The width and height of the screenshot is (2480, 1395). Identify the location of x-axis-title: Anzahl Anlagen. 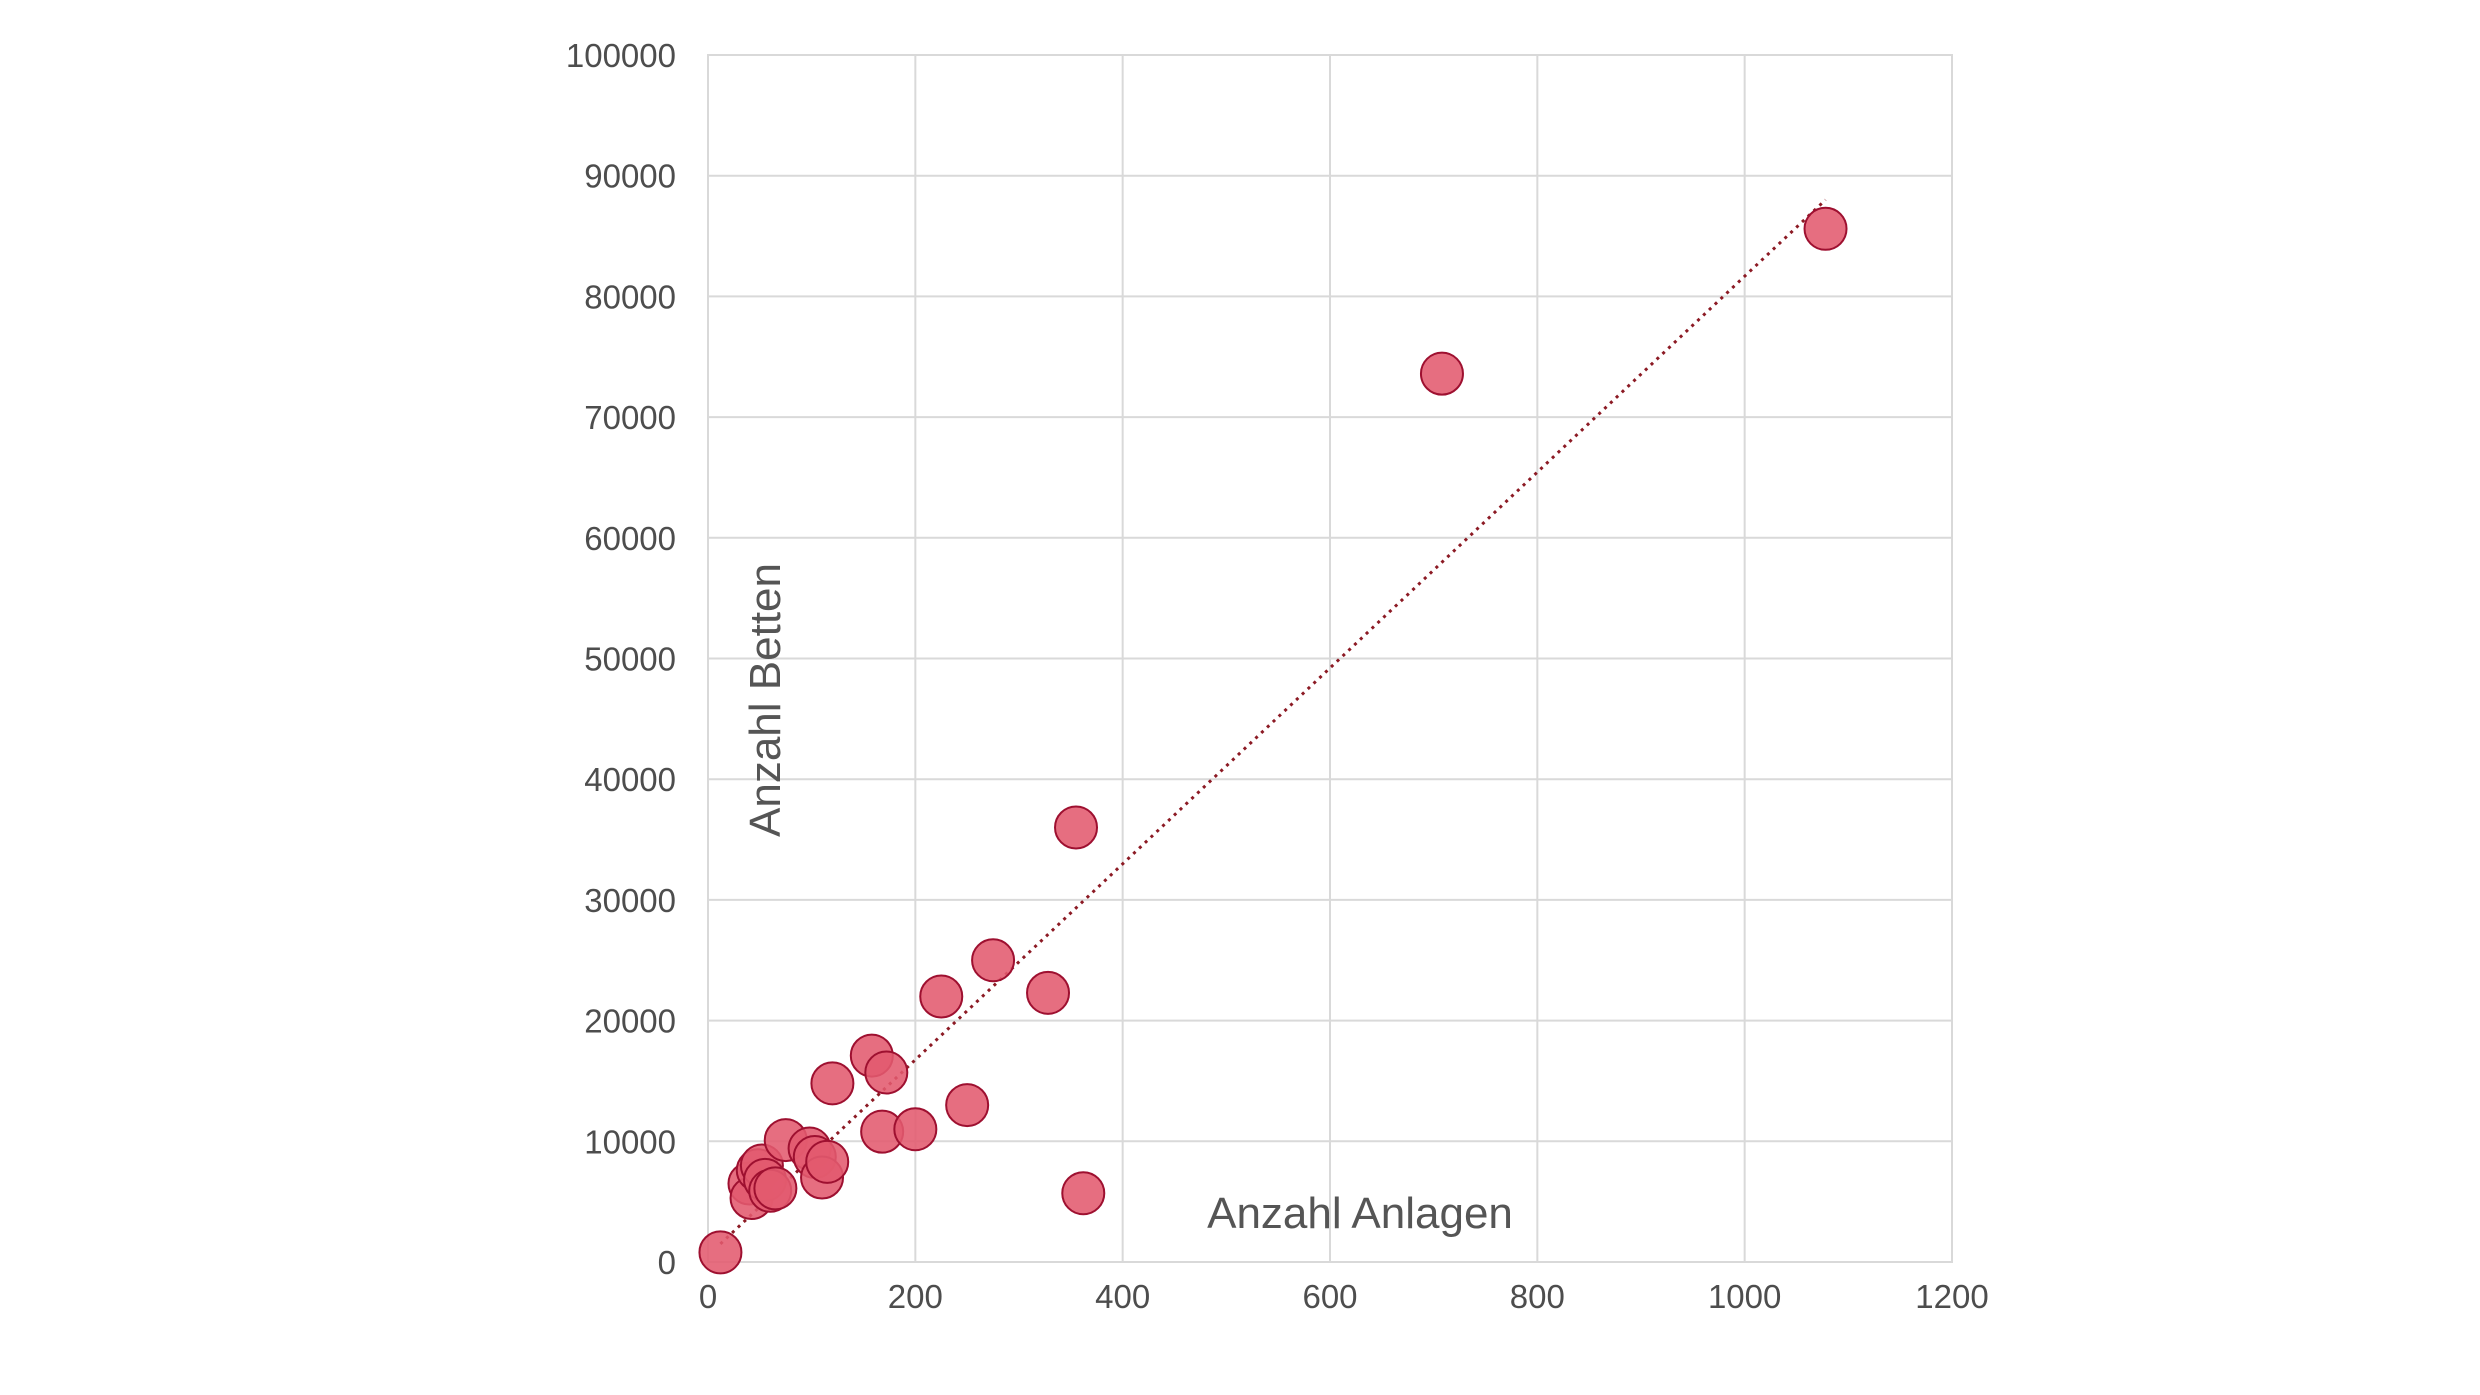
(1360, 1213).